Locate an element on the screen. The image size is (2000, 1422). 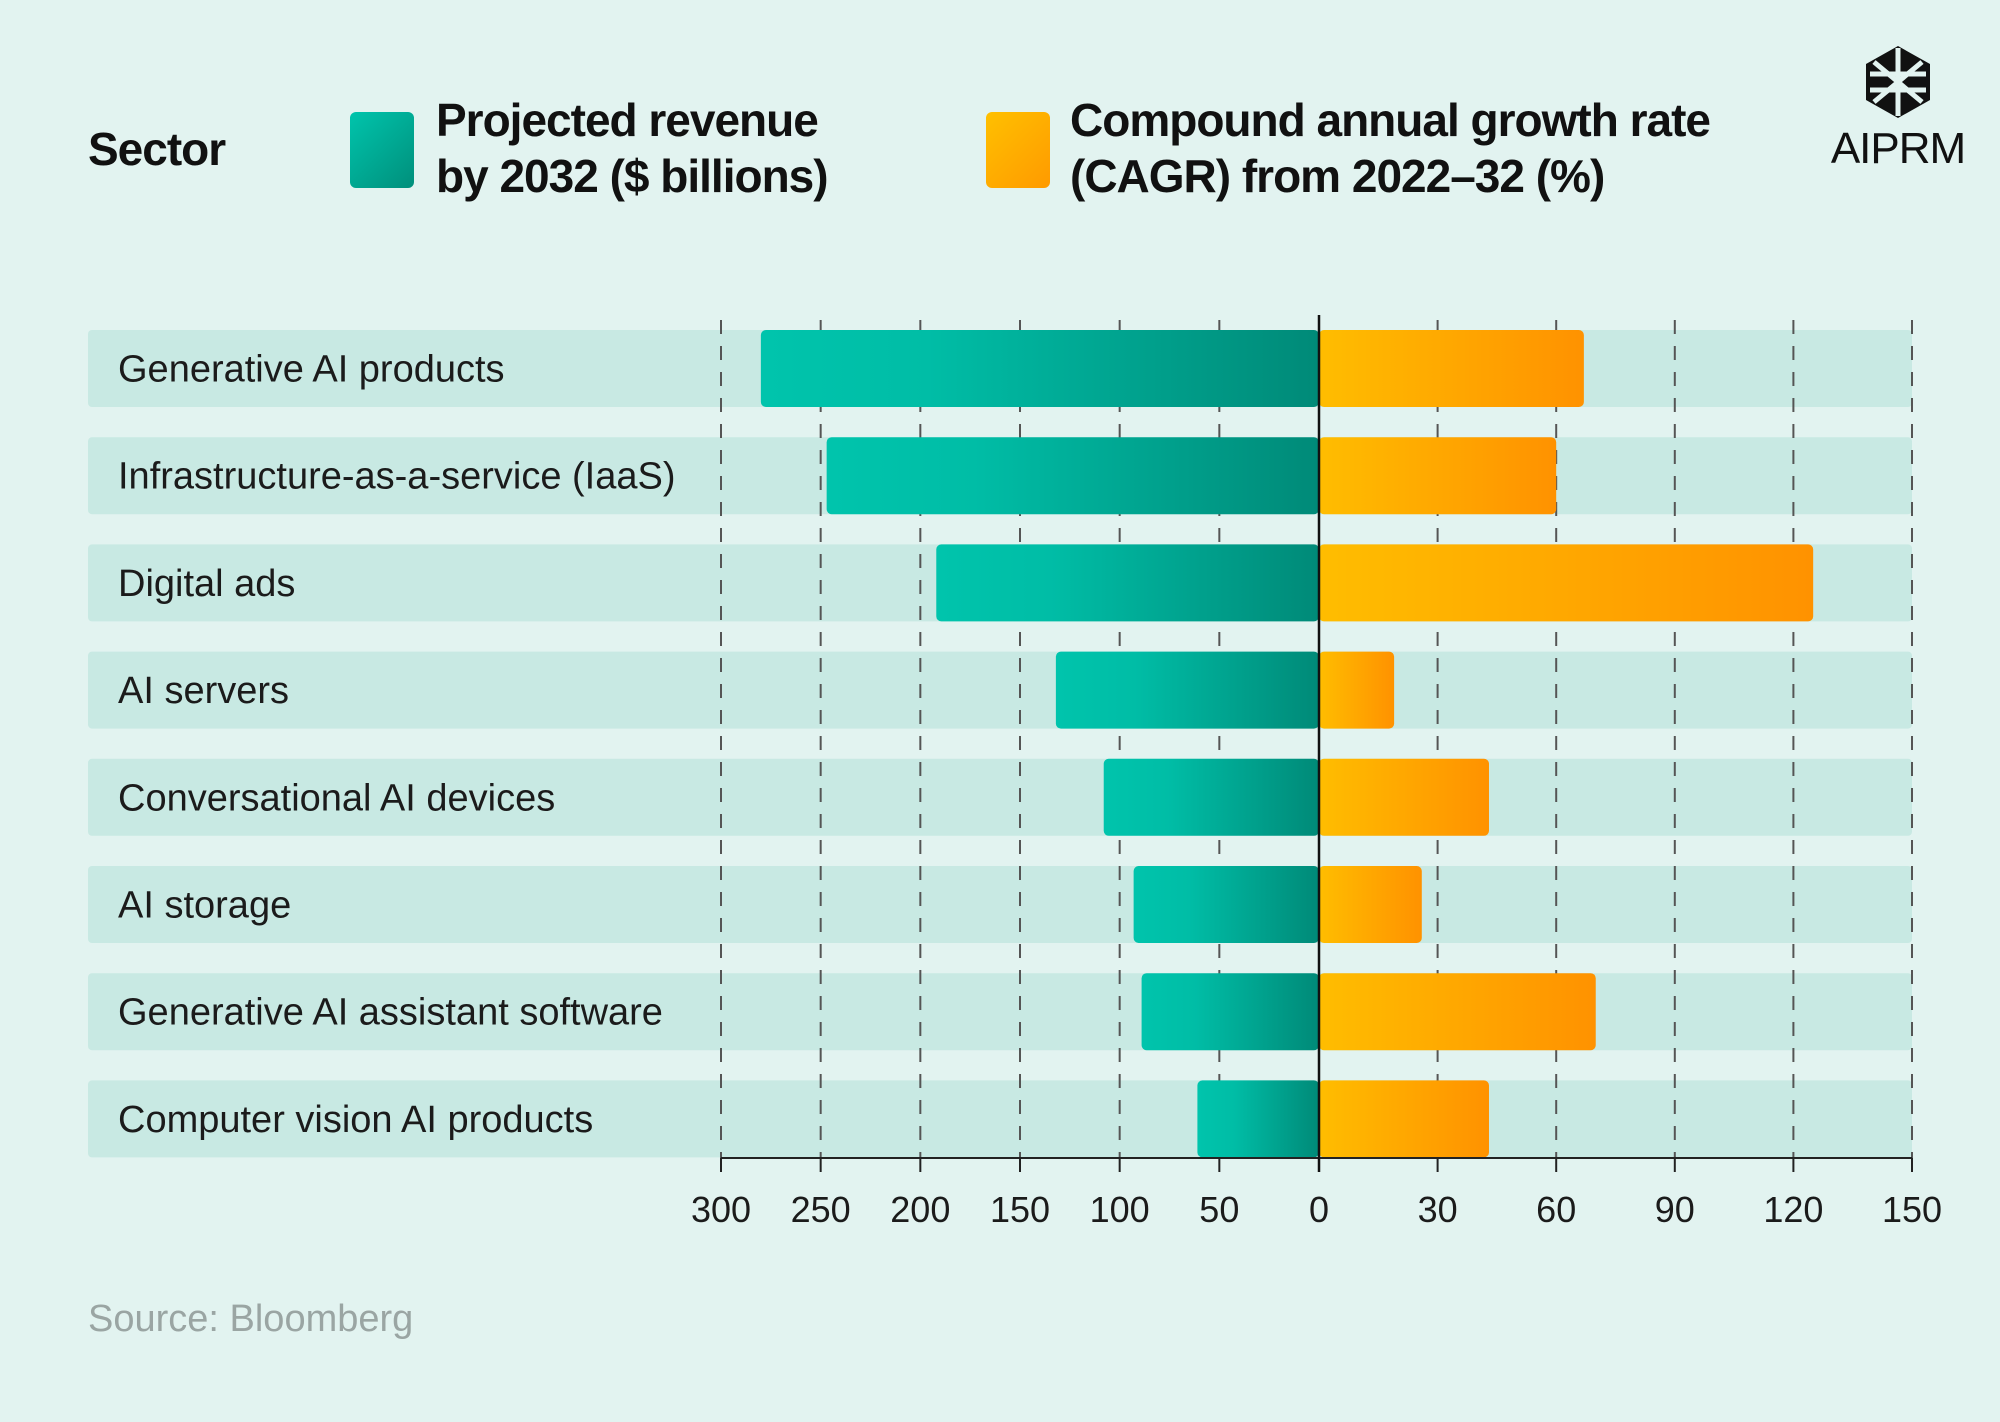
tick-label: 60 is located at coordinates (1556, 1209).